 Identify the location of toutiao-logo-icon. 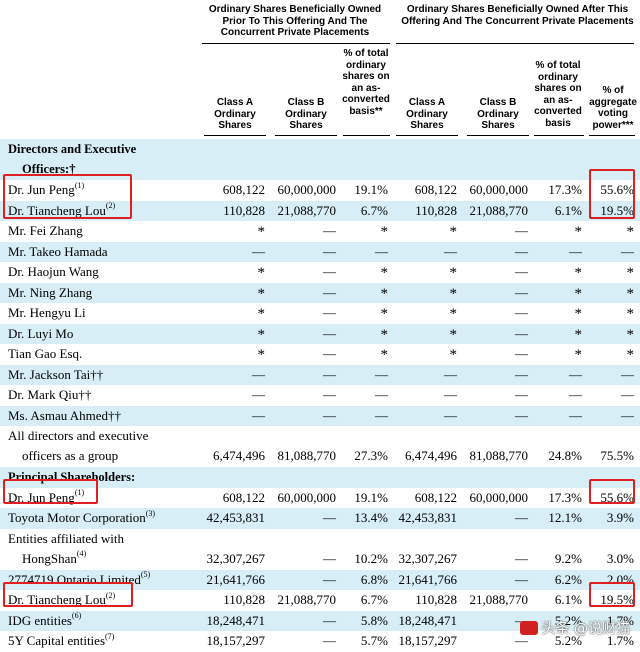
(528, 628).